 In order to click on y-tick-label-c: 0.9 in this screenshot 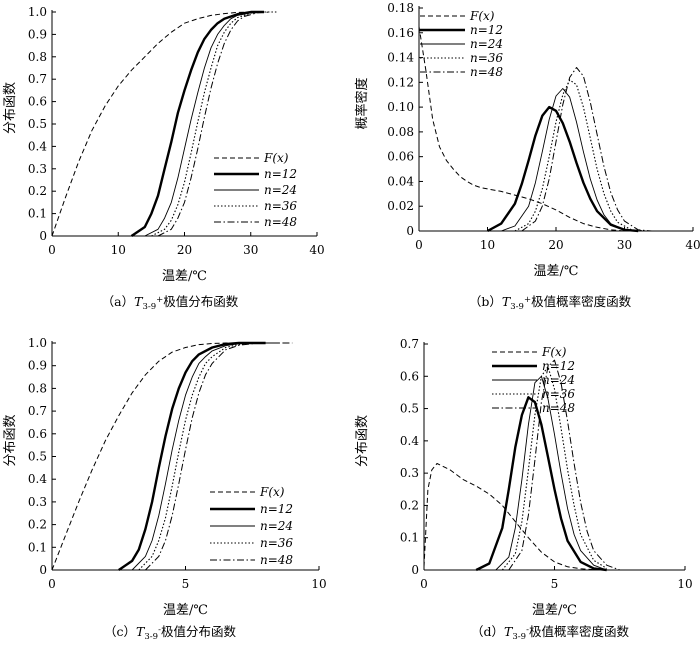, I will do `click(37, 366)`.